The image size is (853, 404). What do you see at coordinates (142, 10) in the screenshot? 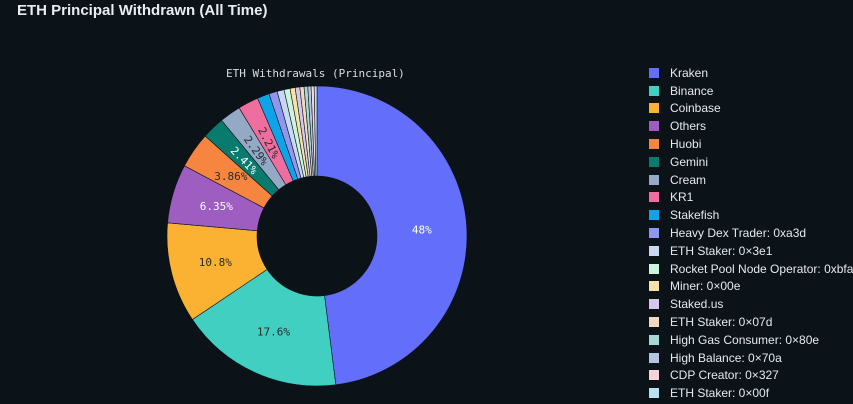
I see `panel-title: ETH Principal Withdrawn (All Time)` at bounding box center [142, 10].